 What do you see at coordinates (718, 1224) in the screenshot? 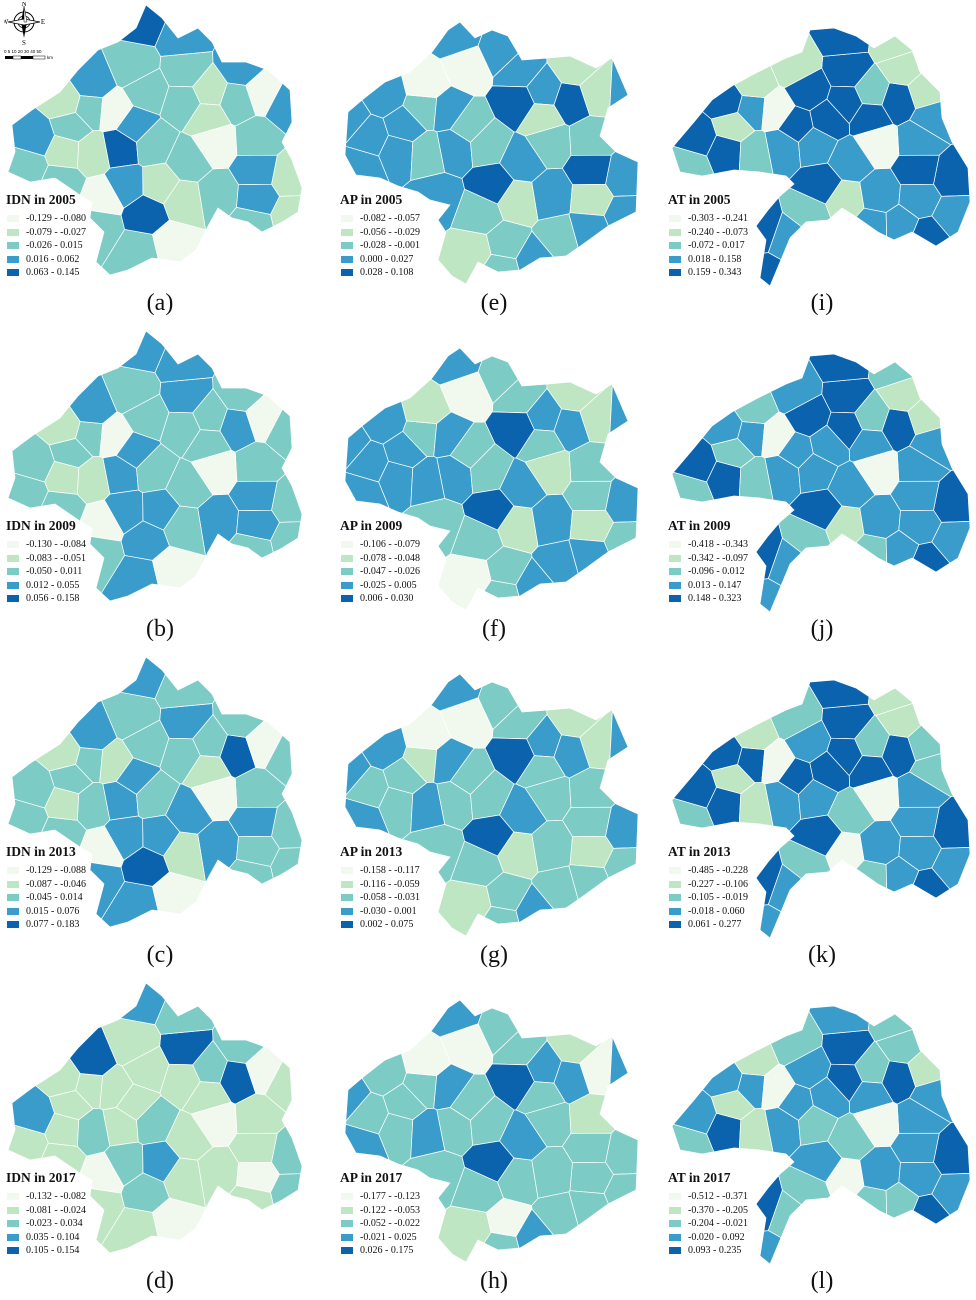
I see `legend-range-label: -0.204 - -0.021` at bounding box center [718, 1224].